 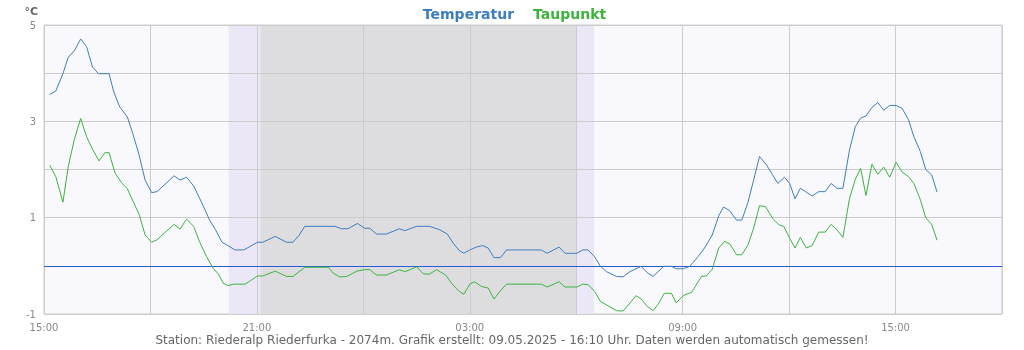 I want to click on y-axis-title: °C, so click(x=31, y=11).